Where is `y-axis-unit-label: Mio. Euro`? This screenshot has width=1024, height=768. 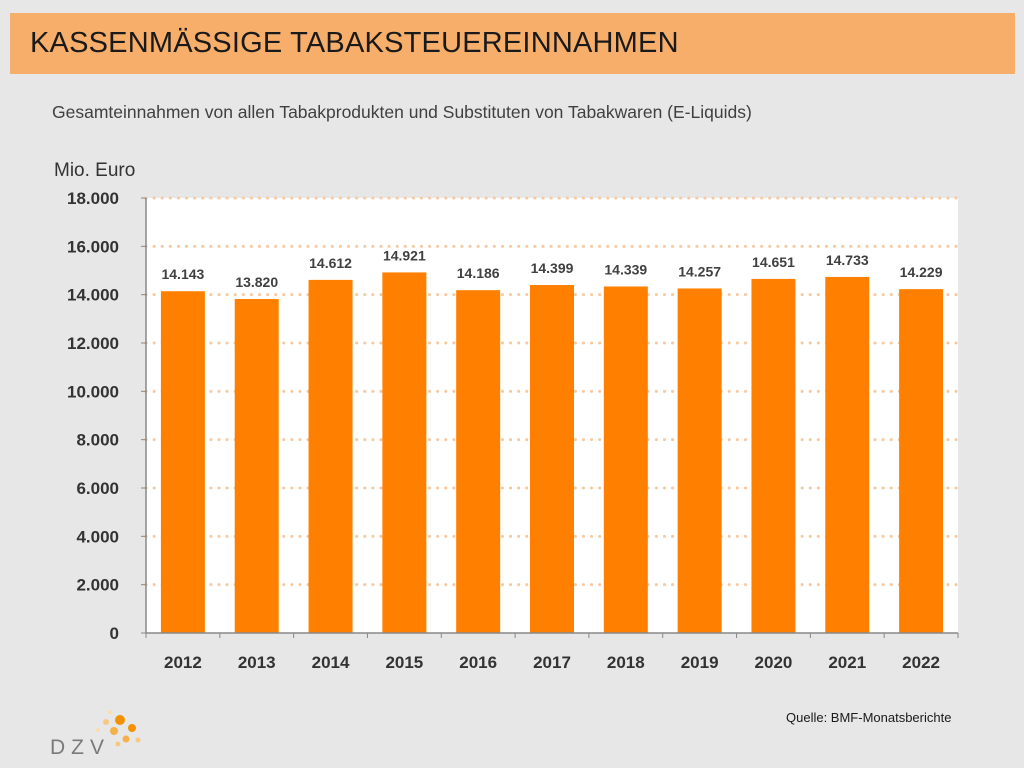
y-axis-unit-label: Mio. Euro is located at coordinates (95, 170).